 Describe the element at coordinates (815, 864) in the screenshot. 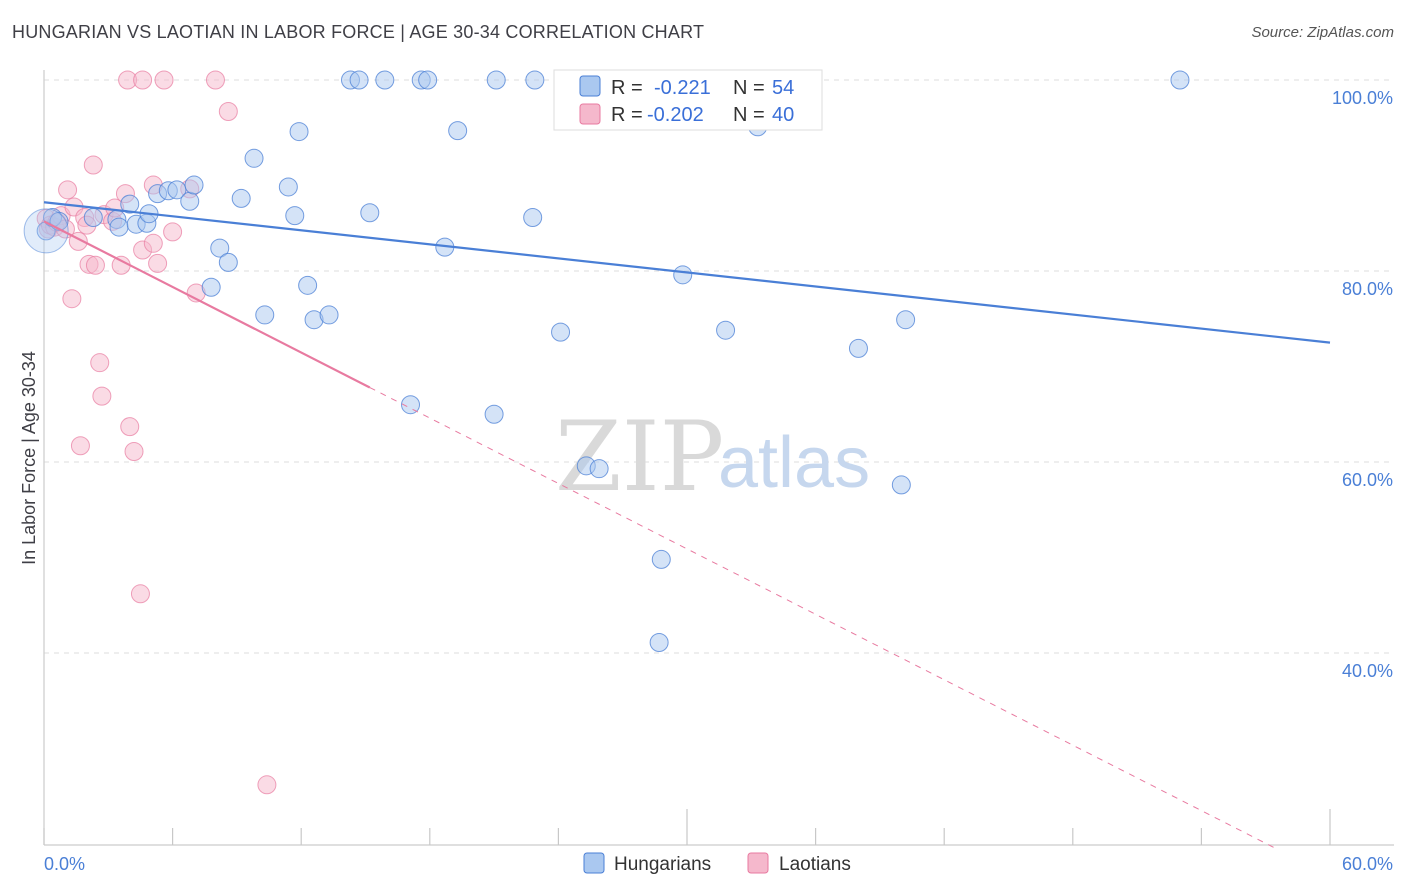

I see `legend-bottom-laotians: Laotians` at that location.